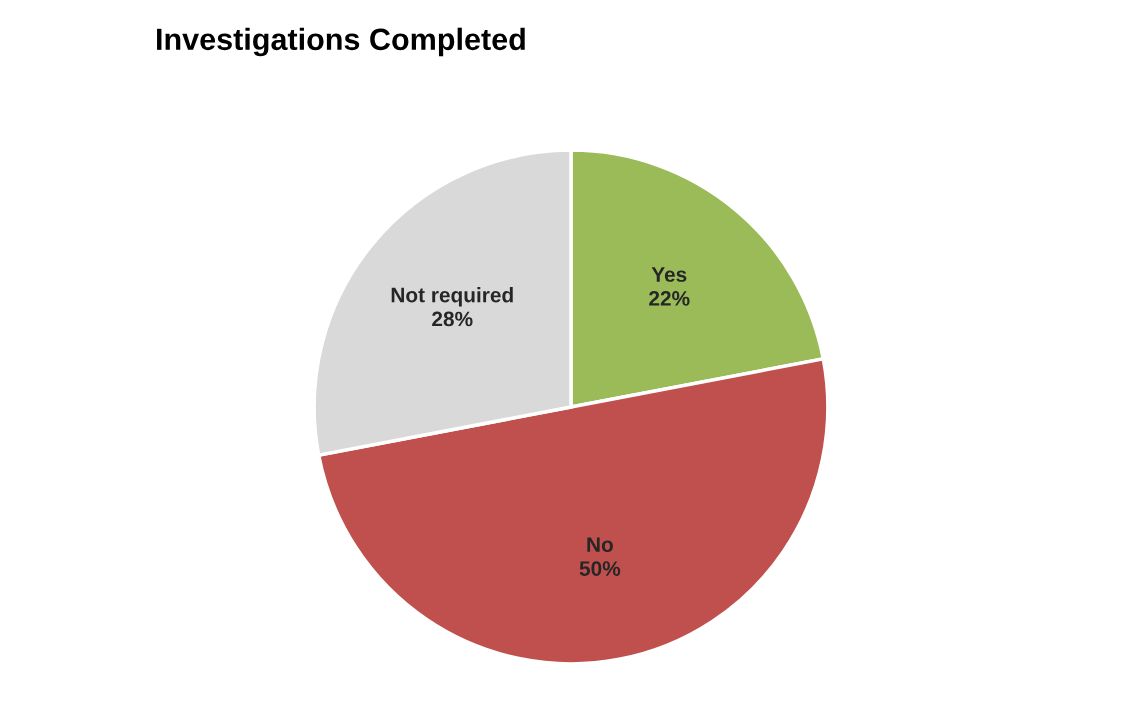  What do you see at coordinates (669, 298) in the screenshot?
I see `data-label: 22%` at bounding box center [669, 298].